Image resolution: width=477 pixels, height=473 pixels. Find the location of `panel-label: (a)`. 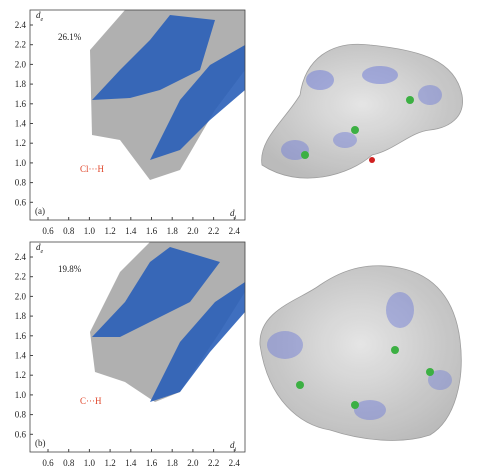

panel-label: (a) is located at coordinates (40, 211).